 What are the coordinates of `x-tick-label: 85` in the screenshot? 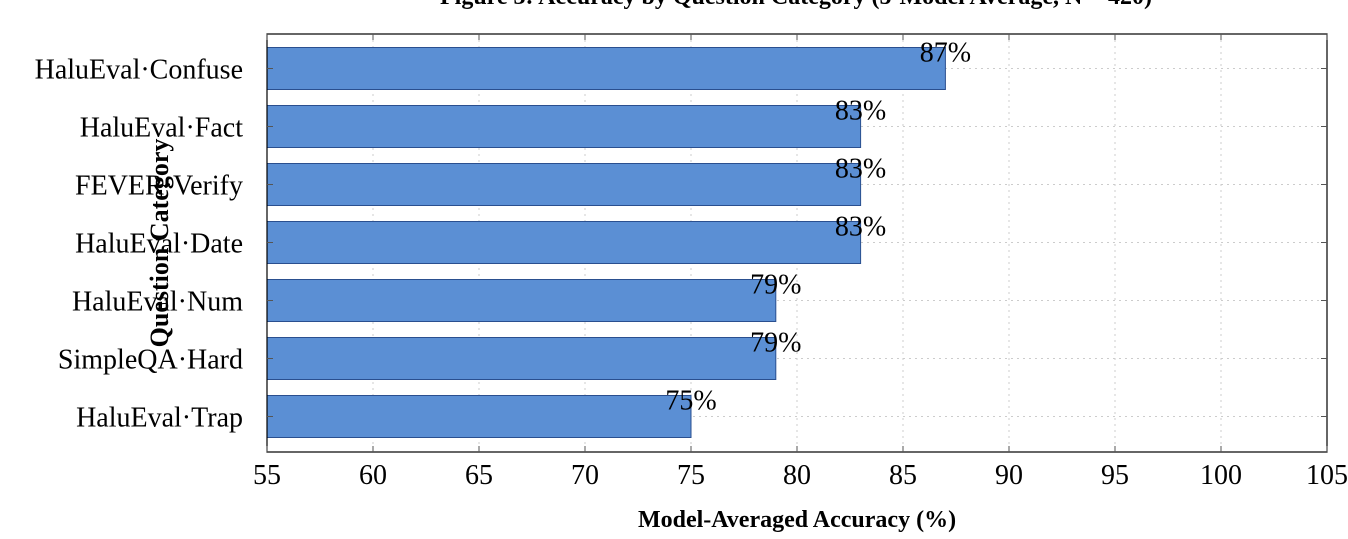 It's located at (903, 475).